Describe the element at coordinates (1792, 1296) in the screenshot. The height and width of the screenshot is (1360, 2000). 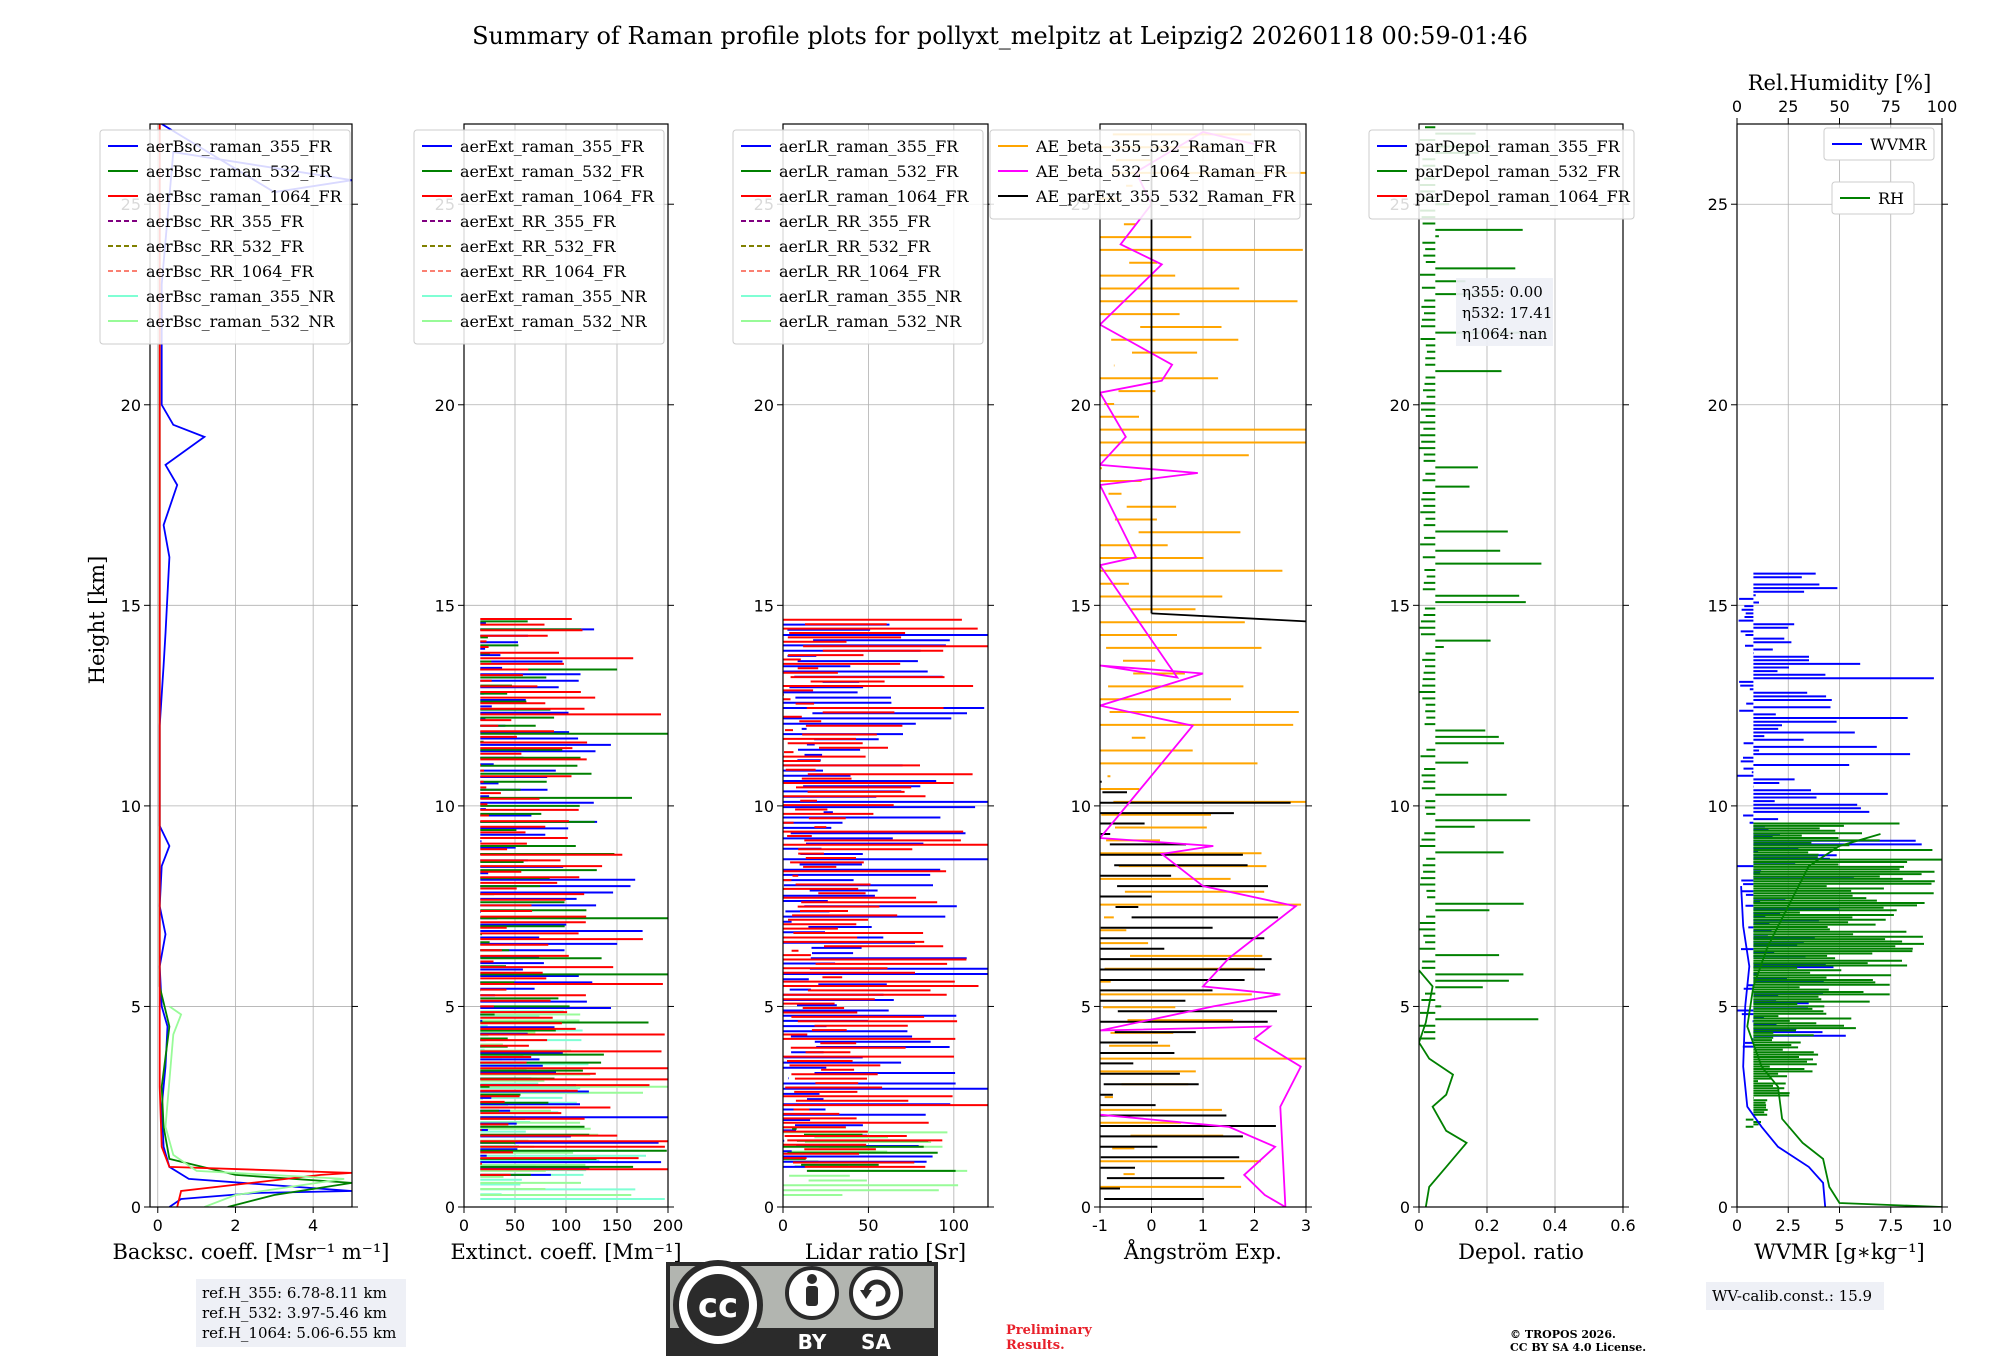
I see `wv-calib-text: WV-calib.const.: 15.9` at that location.